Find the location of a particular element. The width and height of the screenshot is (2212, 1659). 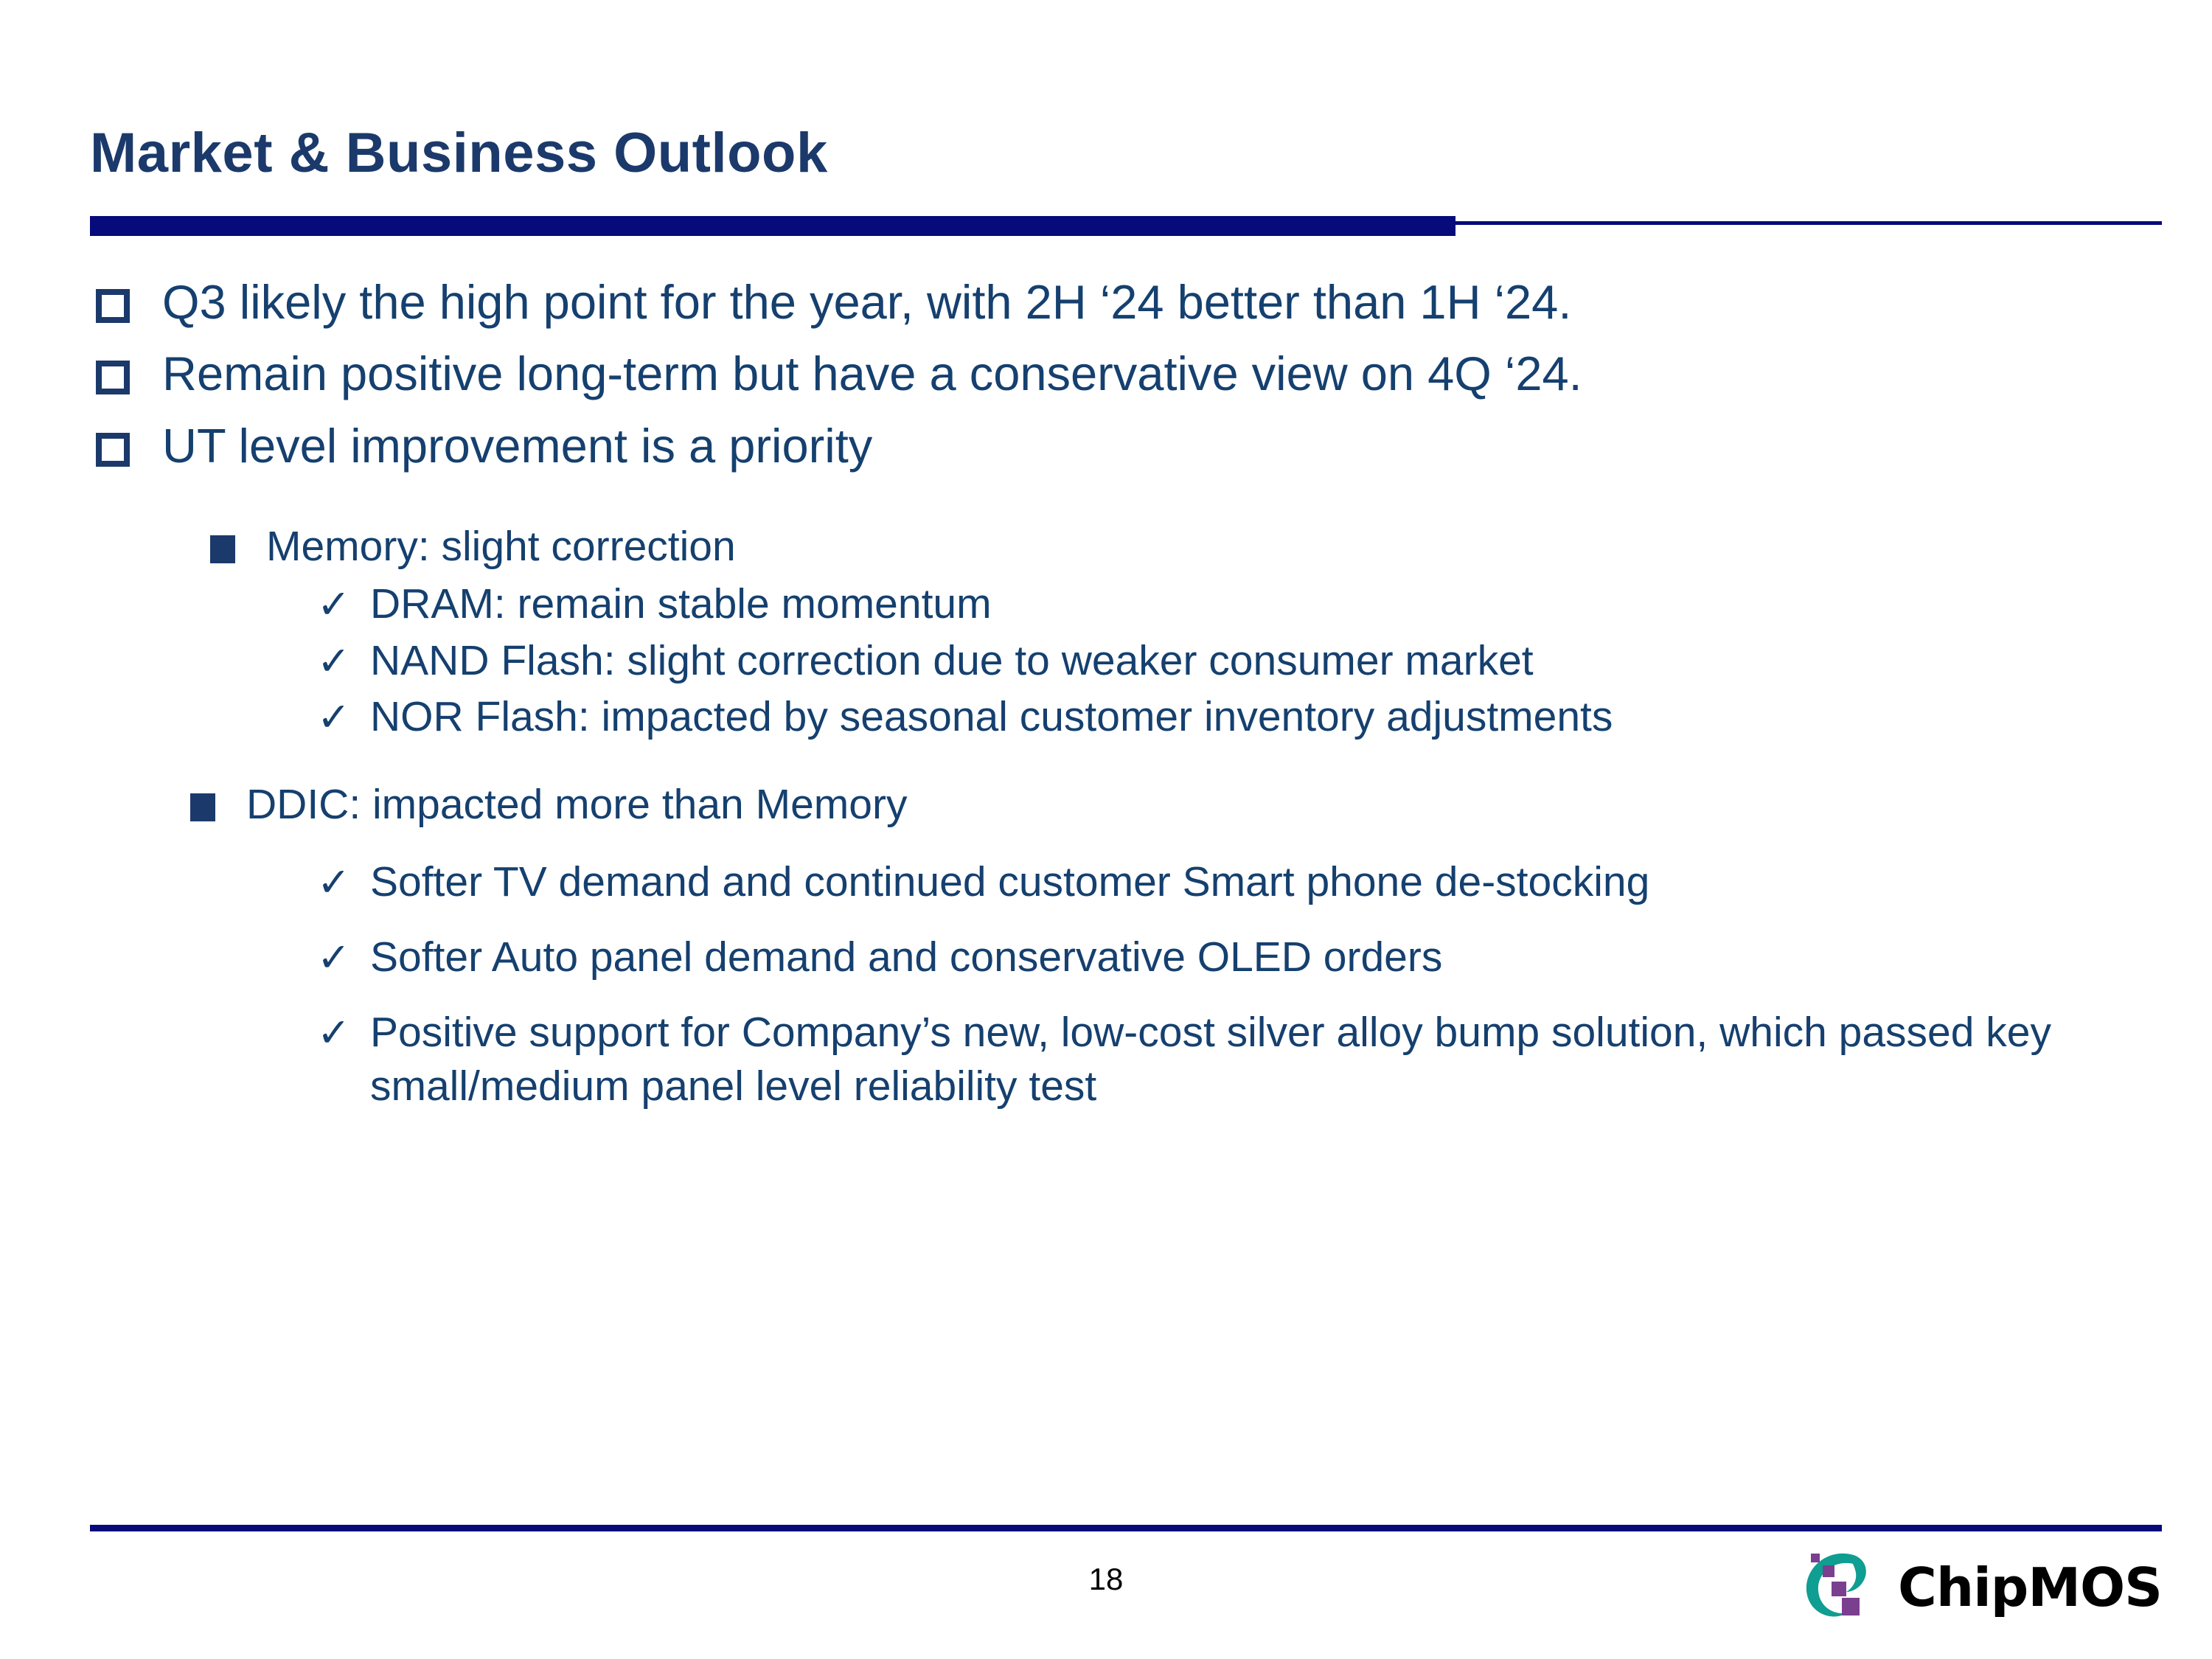

chipmos-logo: ChipMOS is located at coordinates (1981, 1587).